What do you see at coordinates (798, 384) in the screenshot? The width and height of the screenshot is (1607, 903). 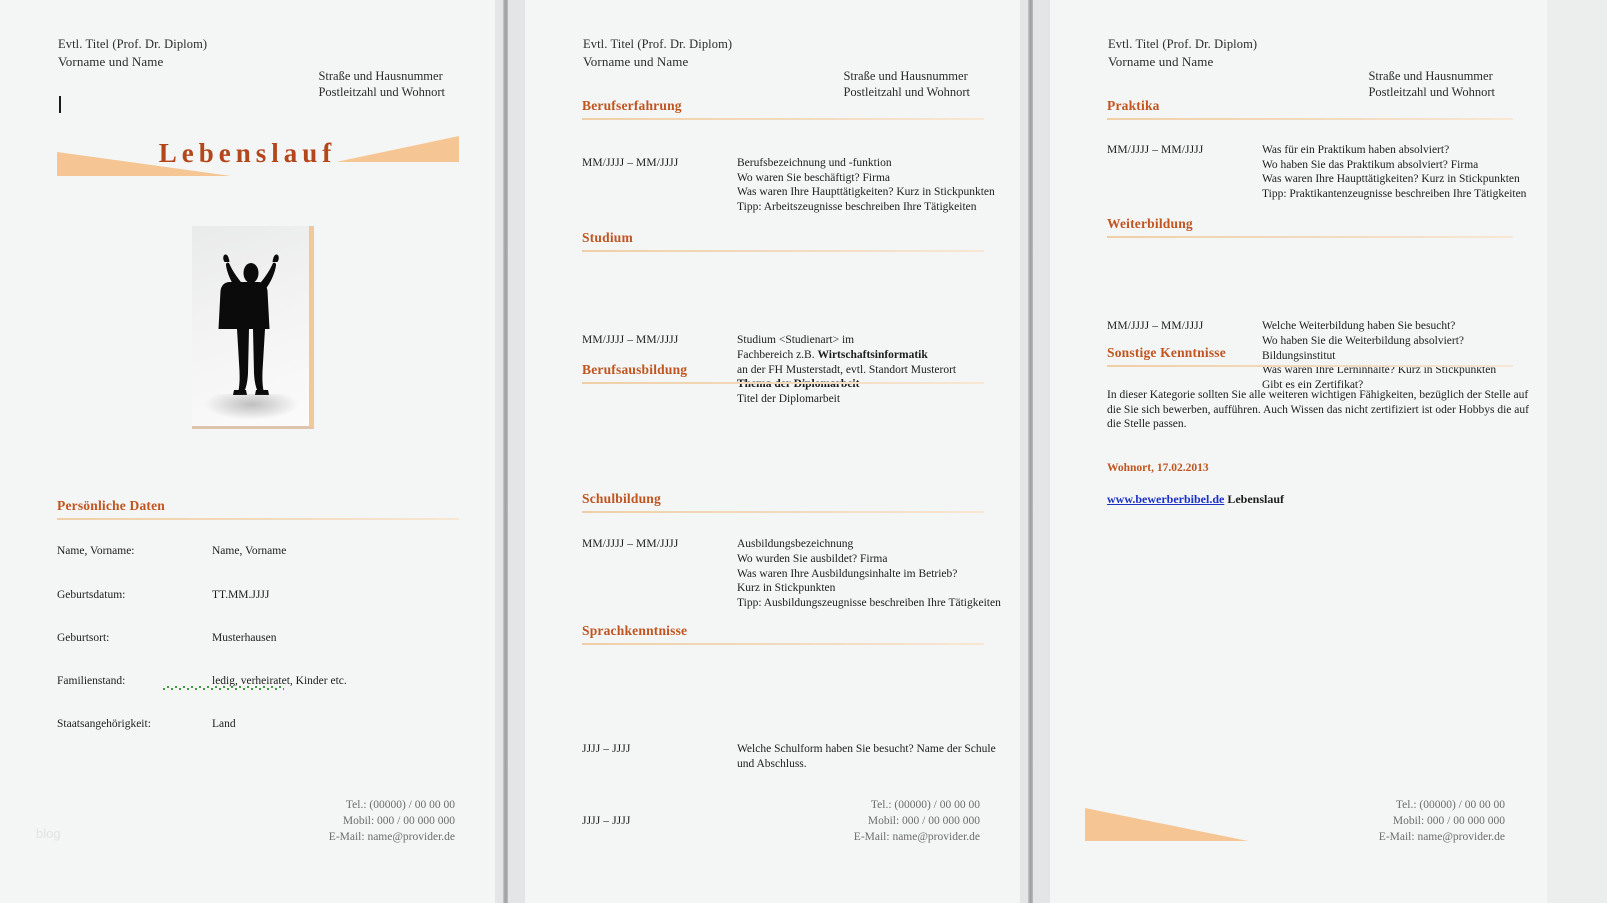 I see `entry-line-bold: Thema der Diplomarbeit` at bounding box center [798, 384].